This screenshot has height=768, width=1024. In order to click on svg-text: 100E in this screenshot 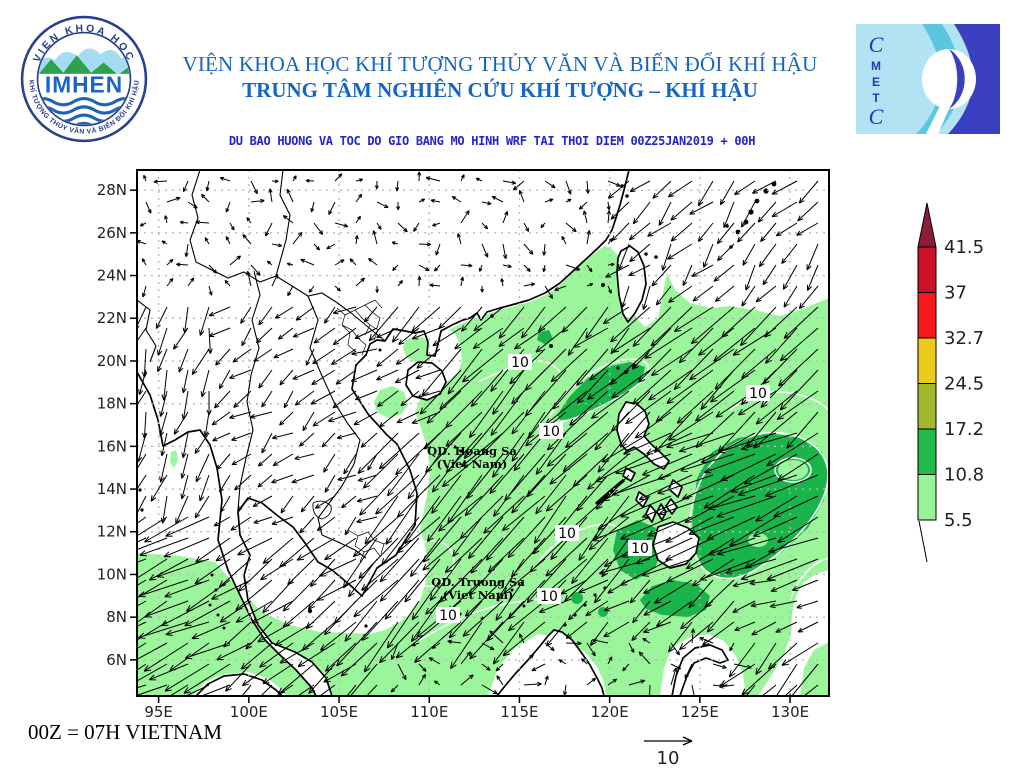, I will do `click(249, 712)`.